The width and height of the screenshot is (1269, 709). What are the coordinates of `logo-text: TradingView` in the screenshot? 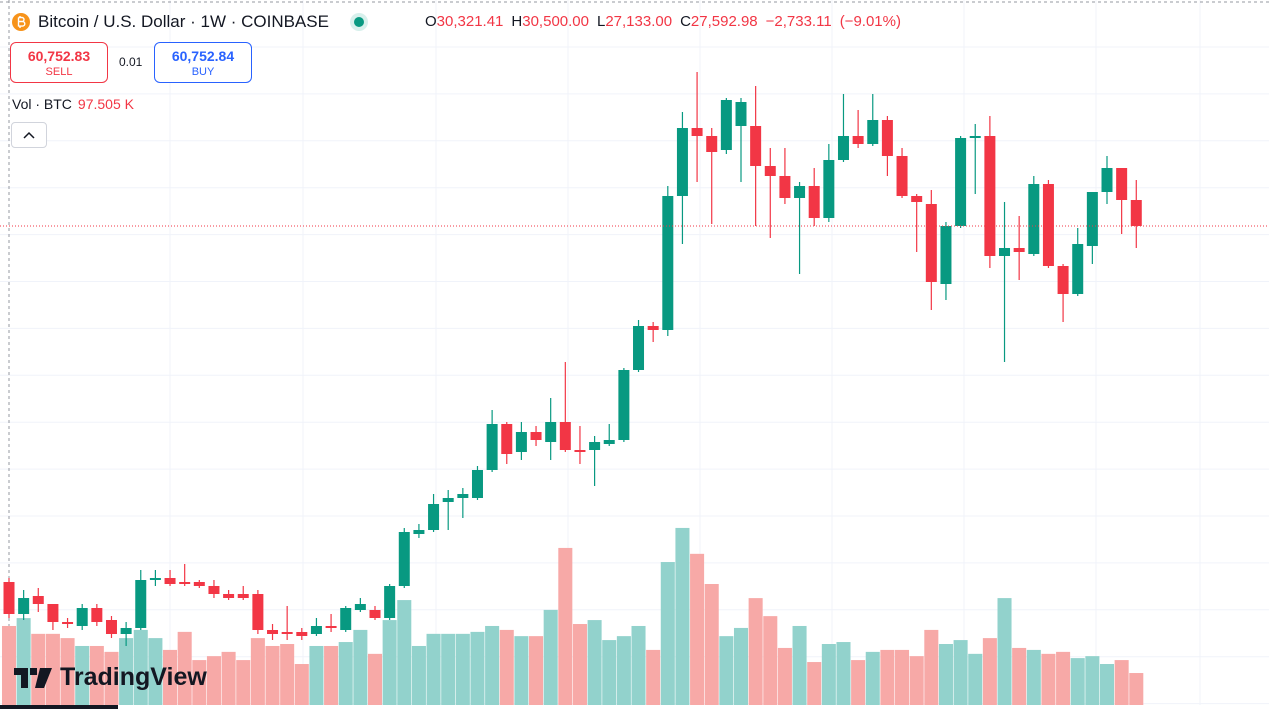 It's located at (133, 677).